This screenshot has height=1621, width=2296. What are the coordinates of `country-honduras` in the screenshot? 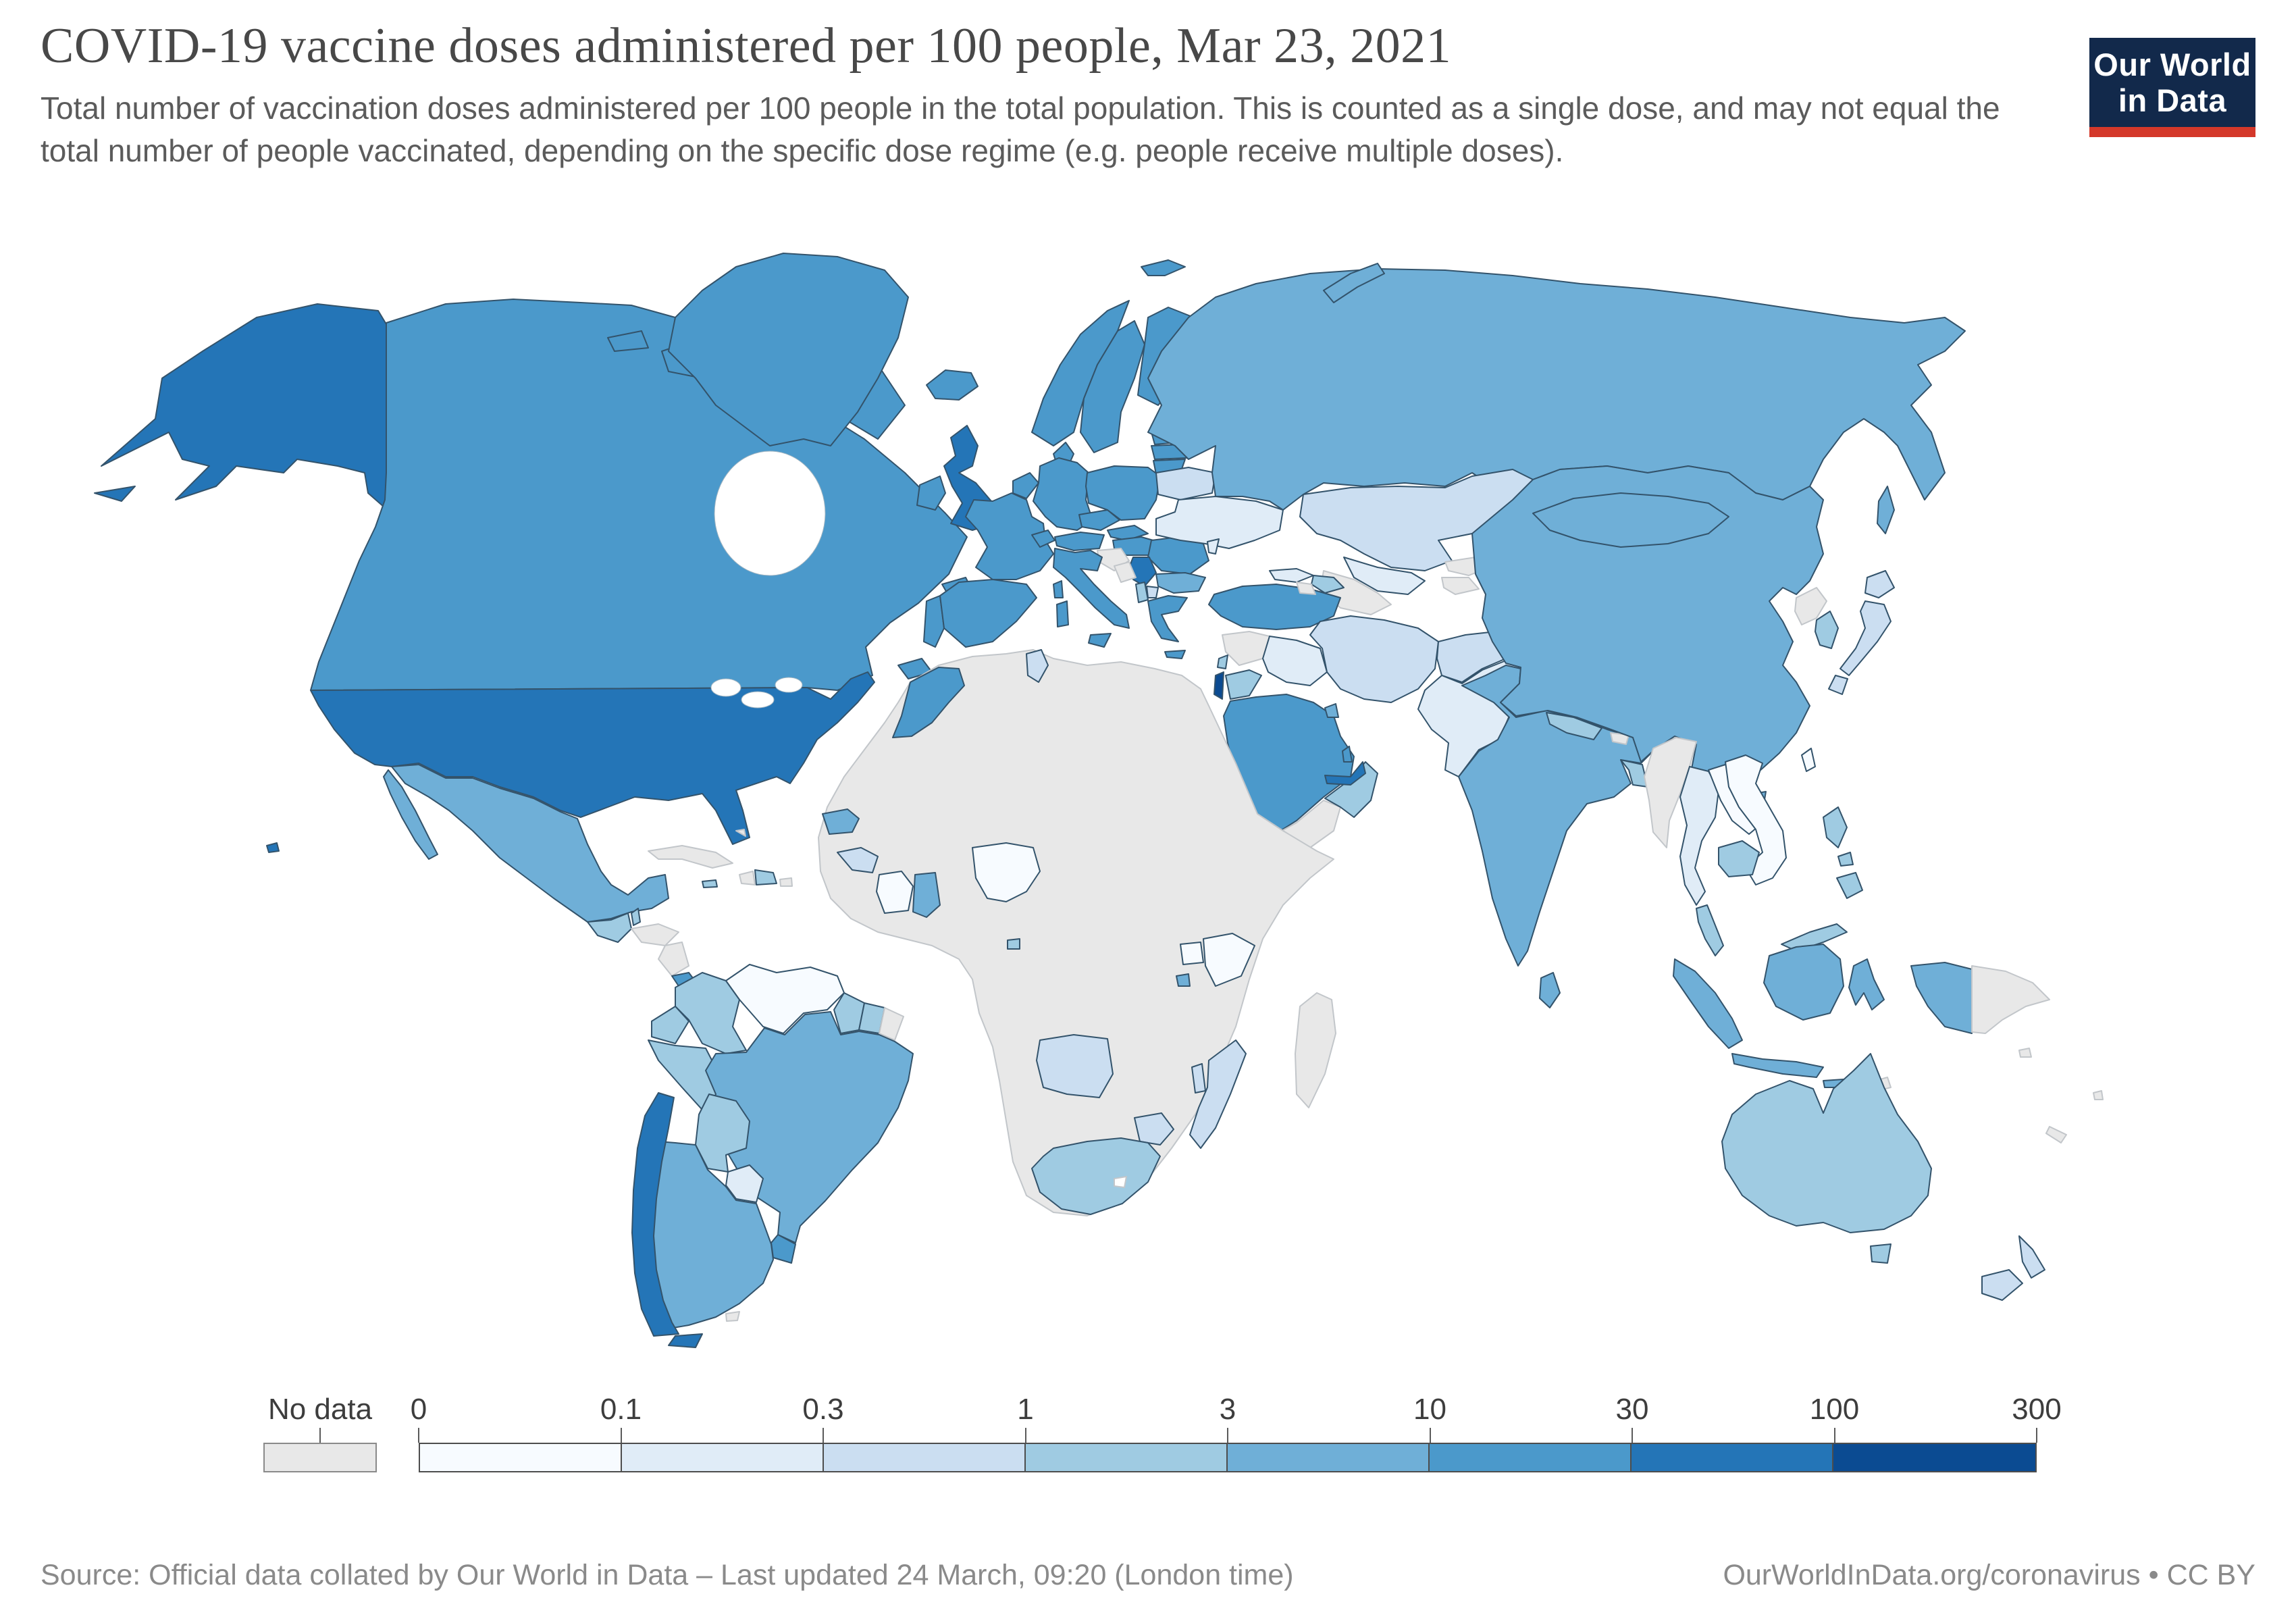 It's located at (655, 934).